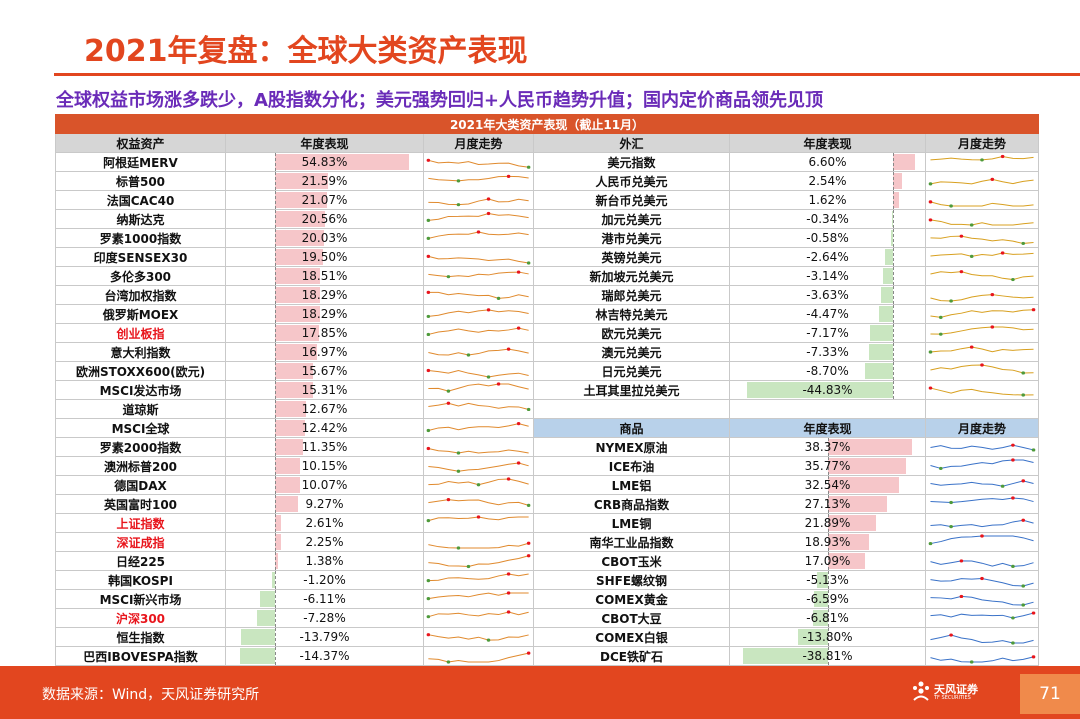  I want to click on fx-perf: 2.54%, so click(827, 181).